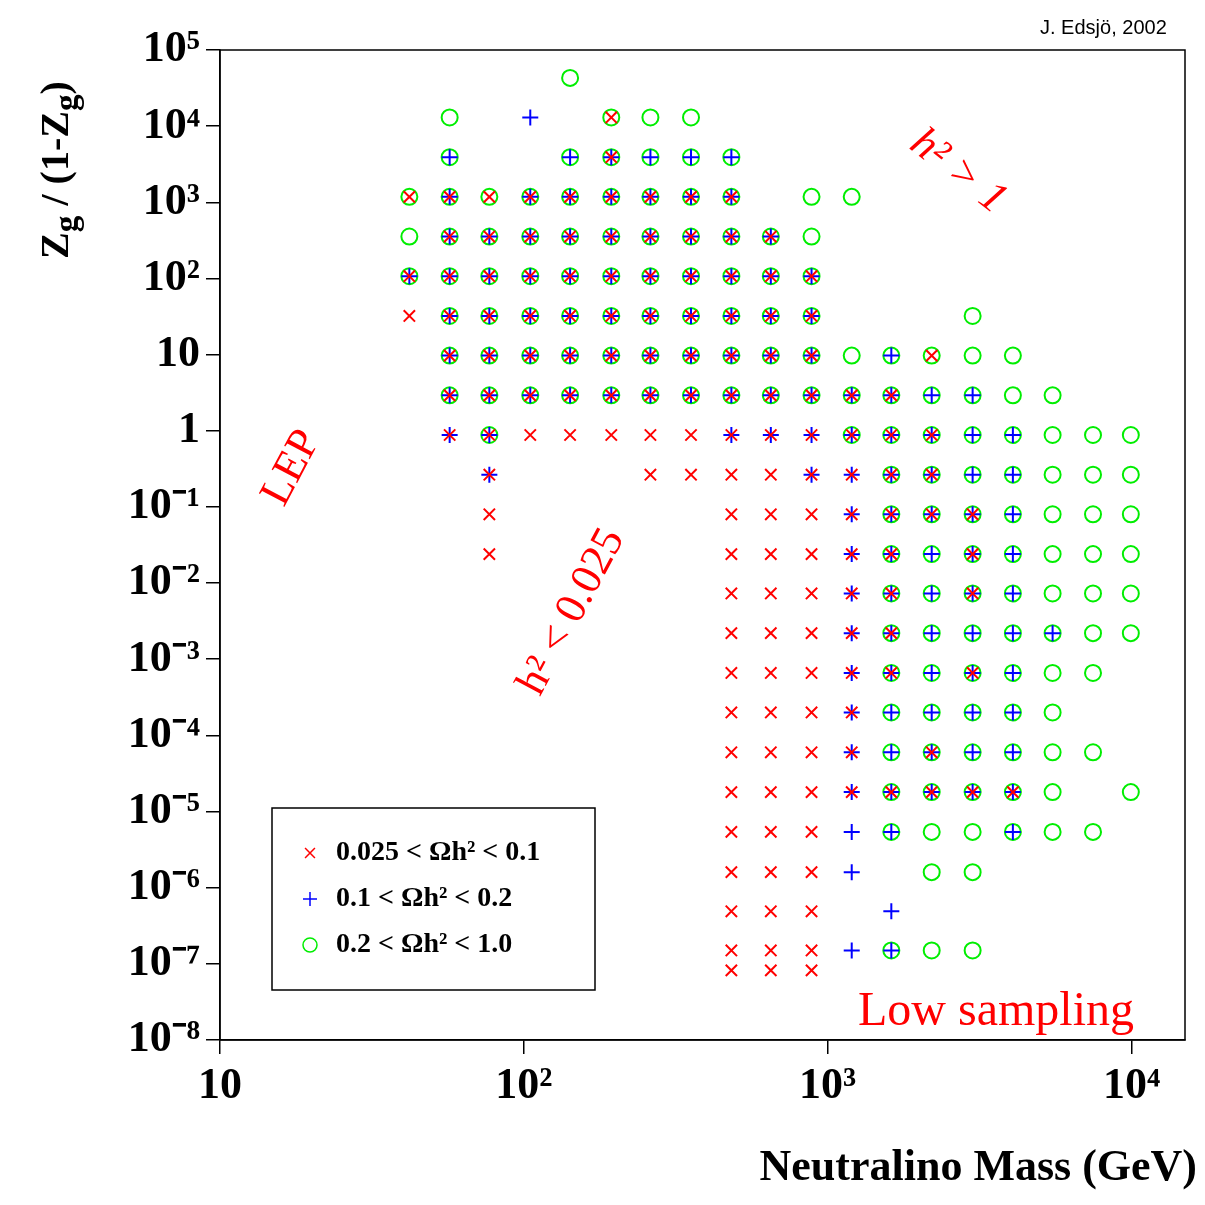 The image size is (1205, 1205). What do you see at coordinates (220, 1083) in the screenshot?
I see `x-tick-label: 10` at bounding box center [220, 1083].